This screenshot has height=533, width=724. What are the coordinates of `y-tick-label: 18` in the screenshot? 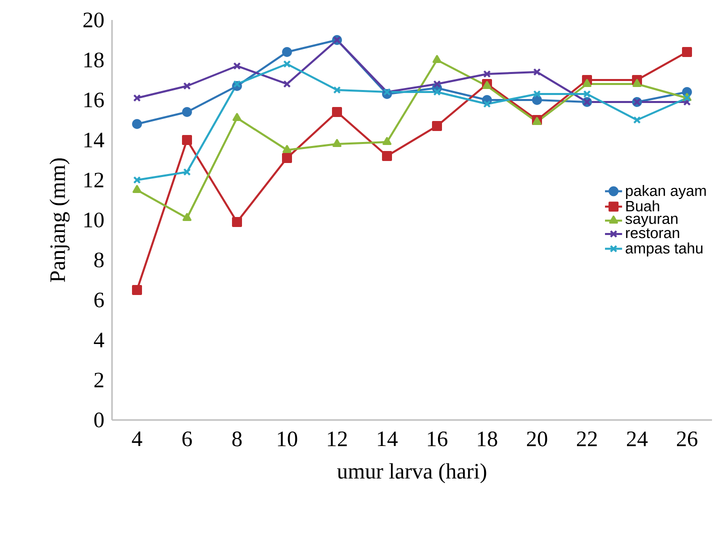 It's located at (94, 60).